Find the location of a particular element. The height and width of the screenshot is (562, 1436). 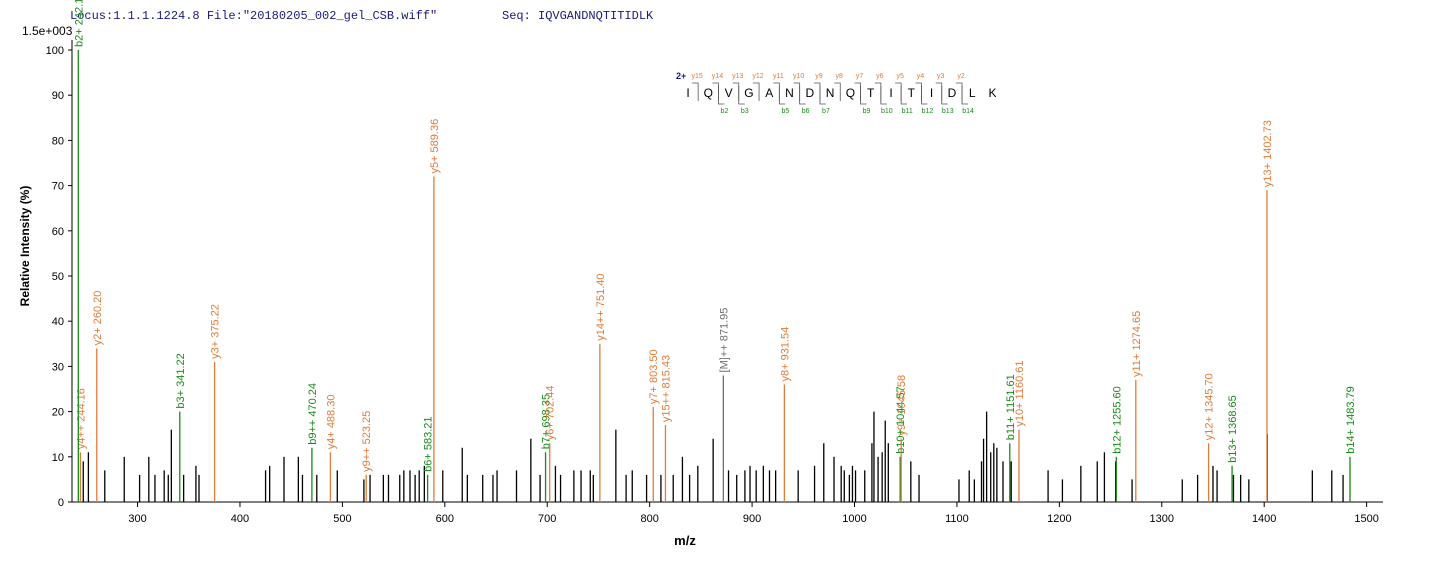

y-tick-label: 80 is located at coordinates (58, 141).